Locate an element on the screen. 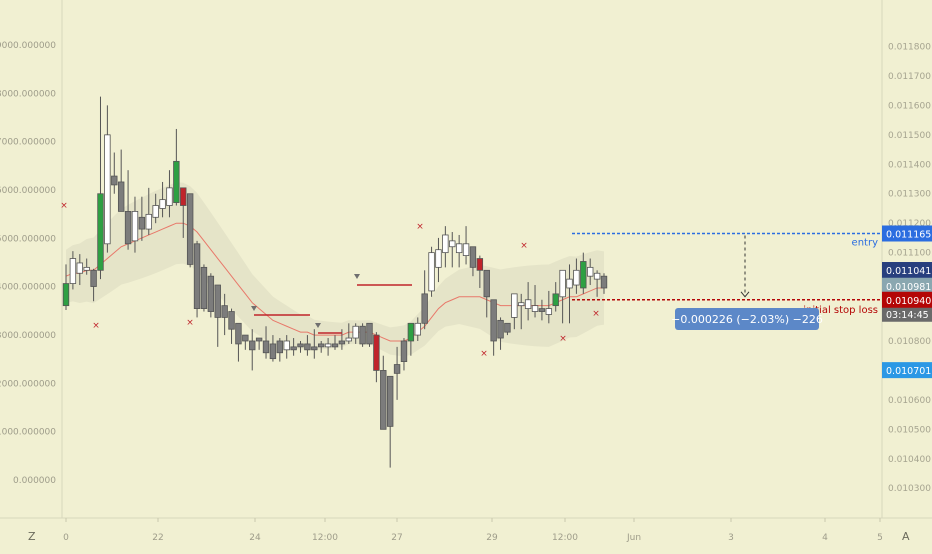 The height and width of the screenshot is (554, 932). time-axis: 0 22 24 12:00 27 29 12:00 Jun 3 4 5 is located at coordinates (473, 530).